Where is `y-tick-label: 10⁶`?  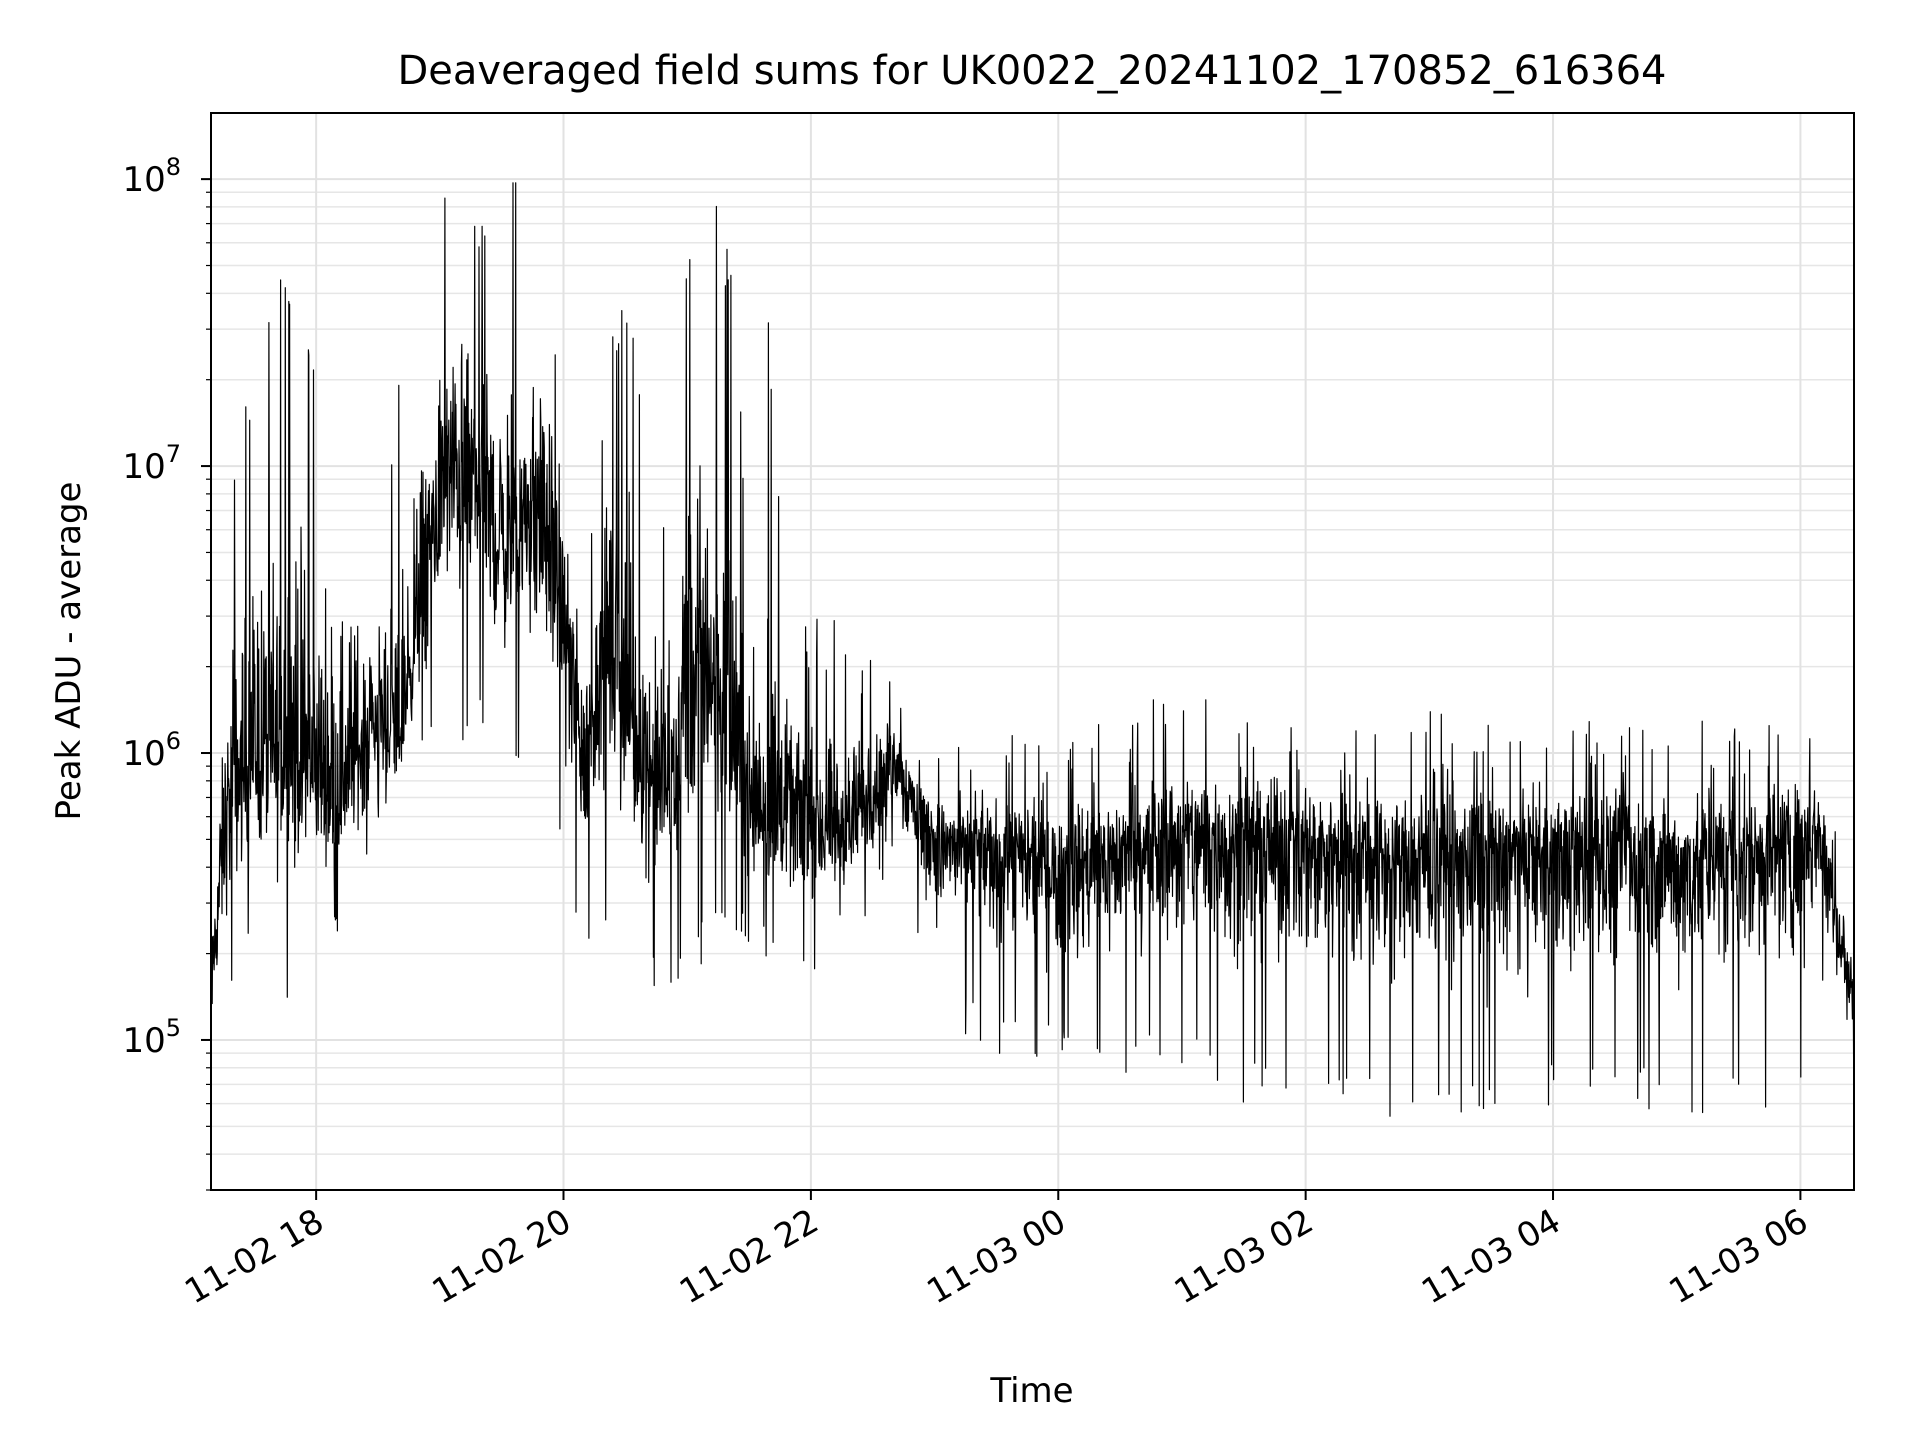
y-tick-label: 10⁶ is located at coordinates (151, 750).